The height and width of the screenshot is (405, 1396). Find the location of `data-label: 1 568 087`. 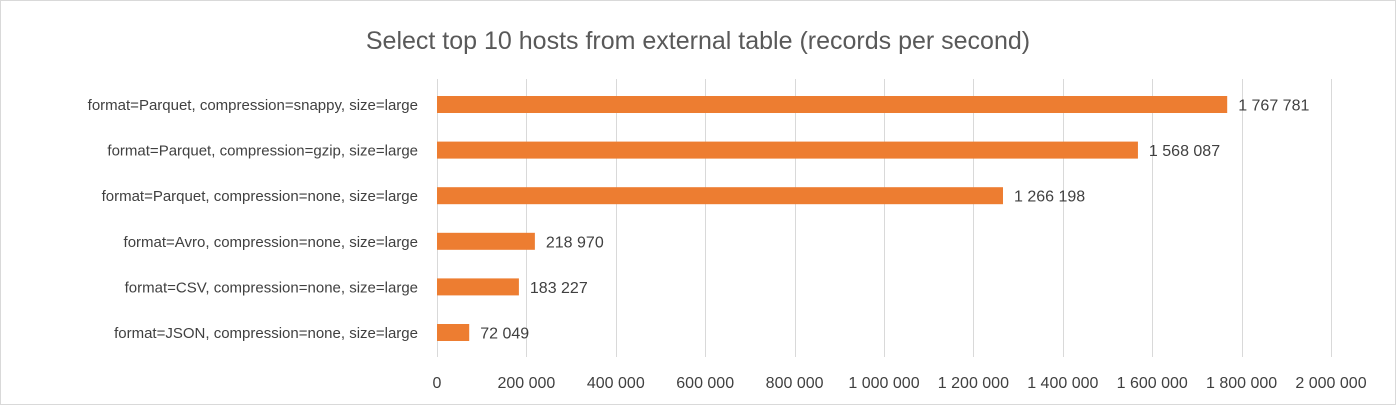

data-label: 1 568 087 is located at coordinates (1184, 151).